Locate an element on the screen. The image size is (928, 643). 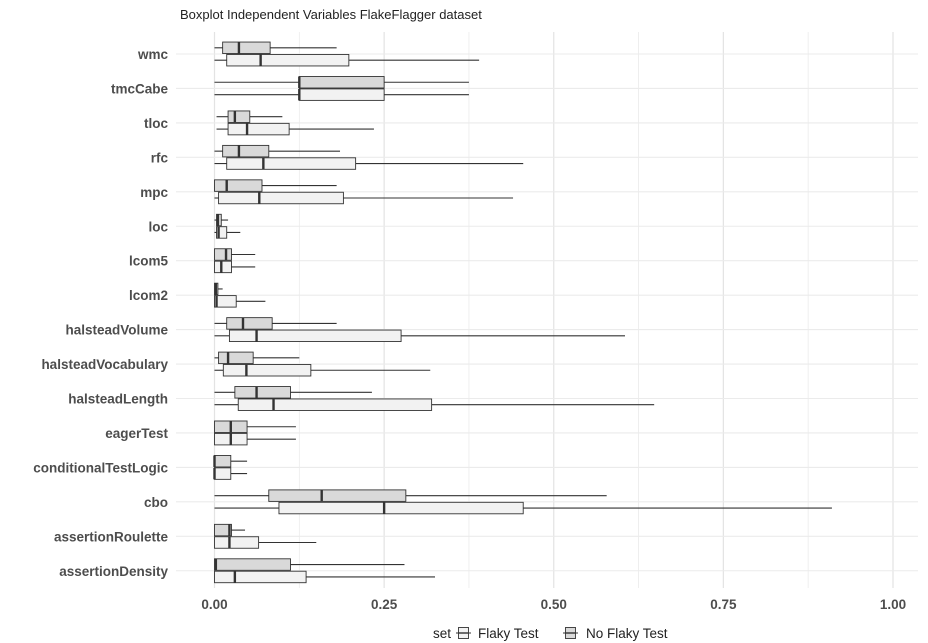
box-tmcCabe-noflaky is located at coordinates (341, 82).